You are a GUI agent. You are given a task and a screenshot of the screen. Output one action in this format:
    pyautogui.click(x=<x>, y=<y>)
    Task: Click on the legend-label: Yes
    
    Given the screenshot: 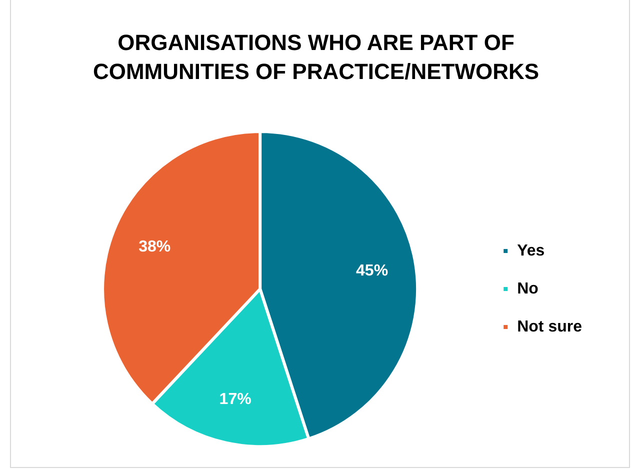 What is the action you would take?
    pyautogui.click(x=531, y=251)
    